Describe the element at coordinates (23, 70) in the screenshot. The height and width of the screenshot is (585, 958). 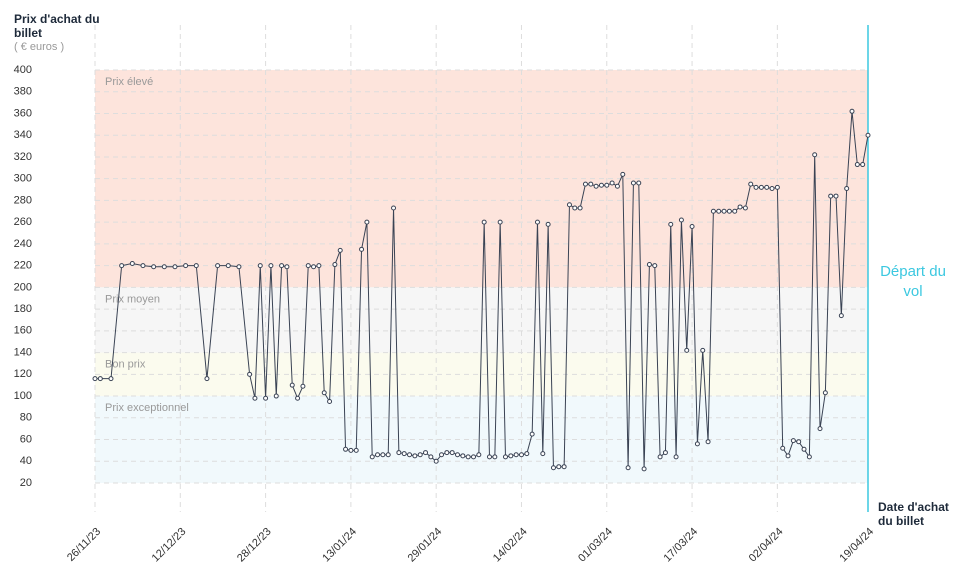
I see `y-tick-label: 400` at that location.